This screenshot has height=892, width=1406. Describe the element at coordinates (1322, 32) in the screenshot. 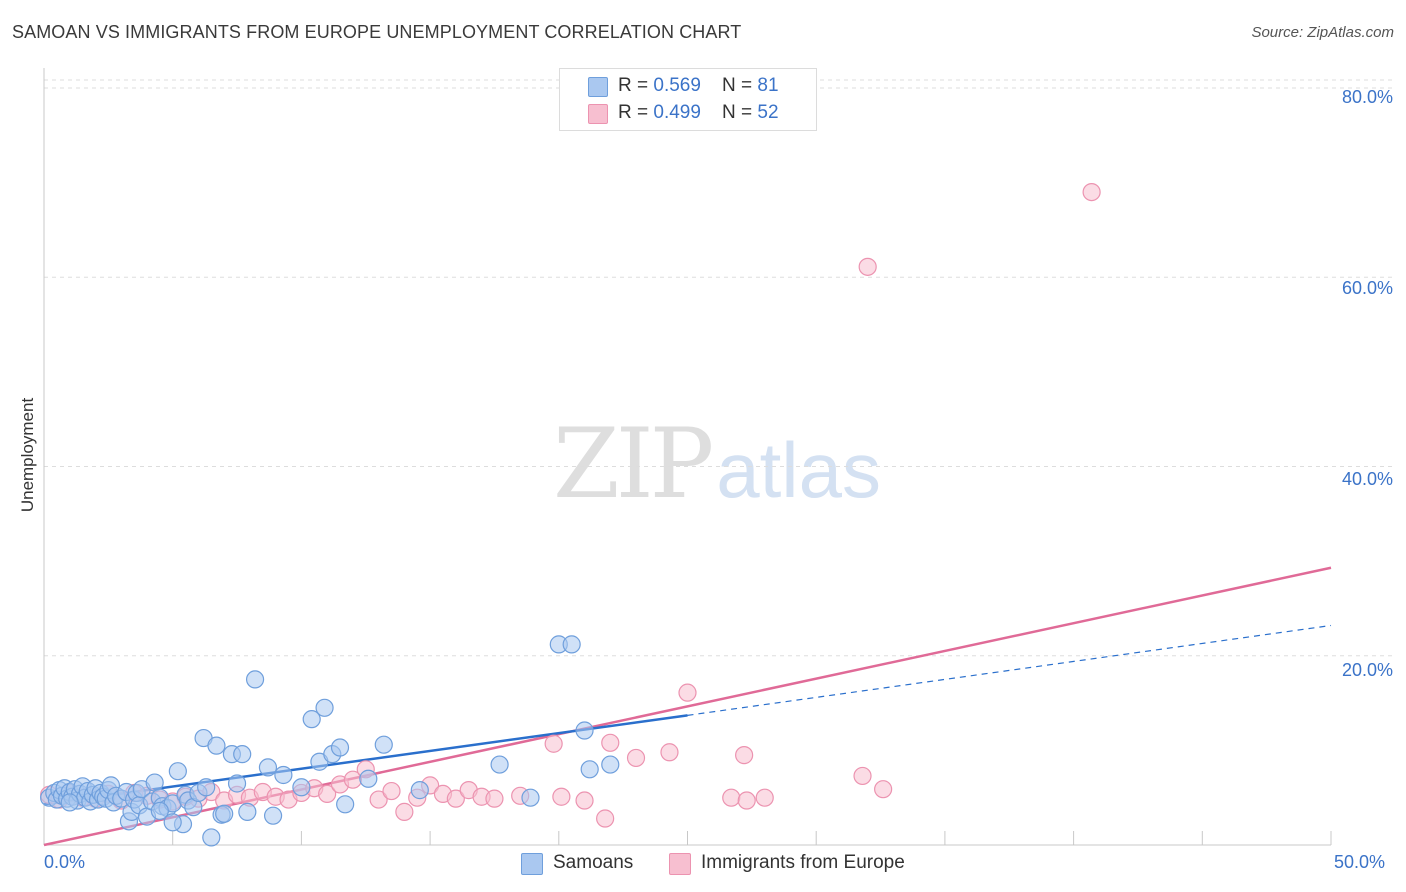

I see `source-label: Source: ZipAtlas.com` at that location.